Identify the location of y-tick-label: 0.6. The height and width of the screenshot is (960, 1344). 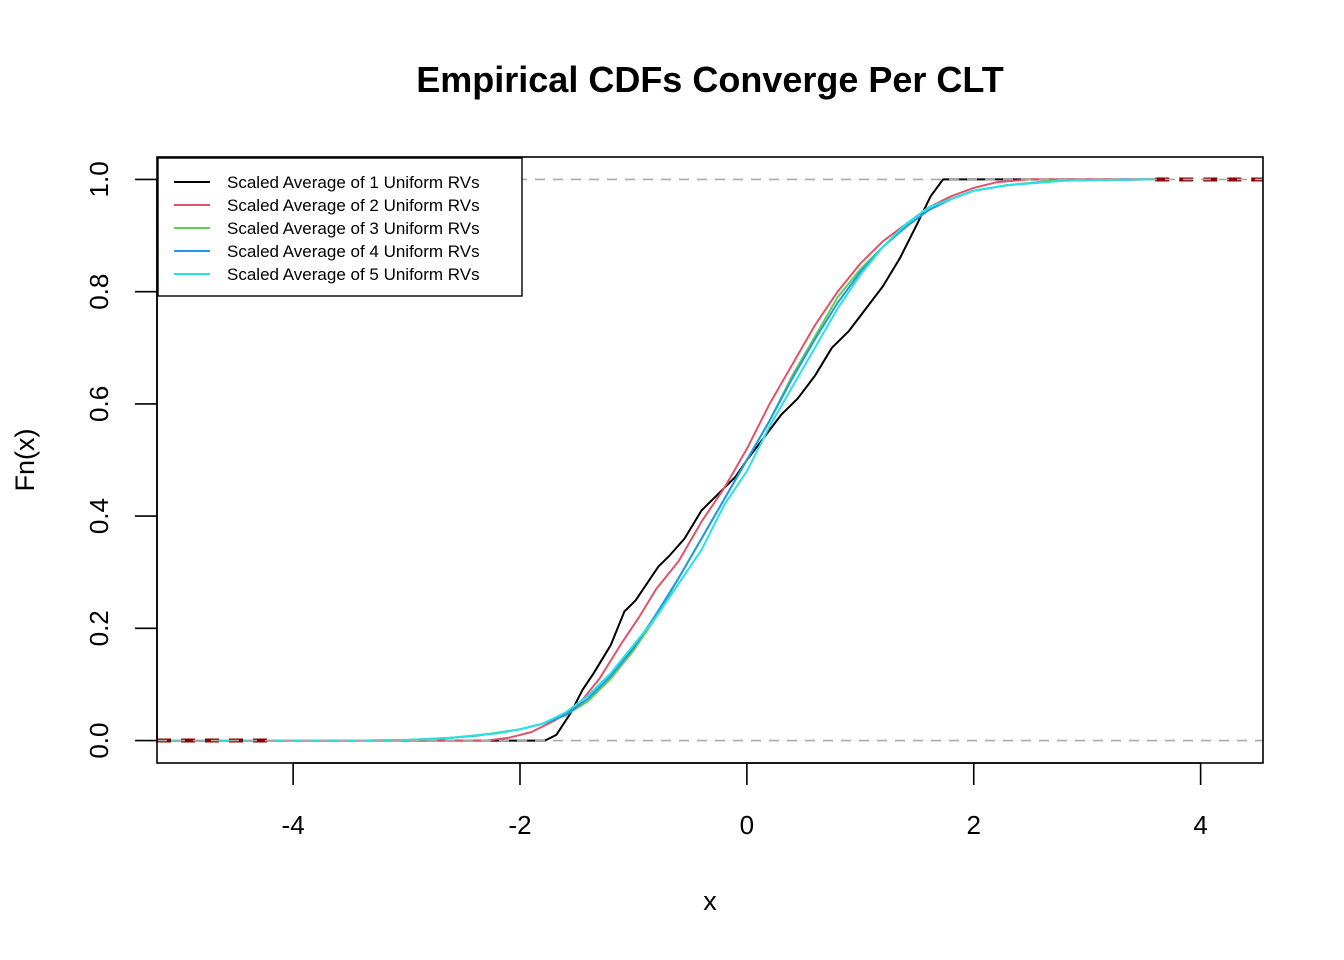
(99, 404).